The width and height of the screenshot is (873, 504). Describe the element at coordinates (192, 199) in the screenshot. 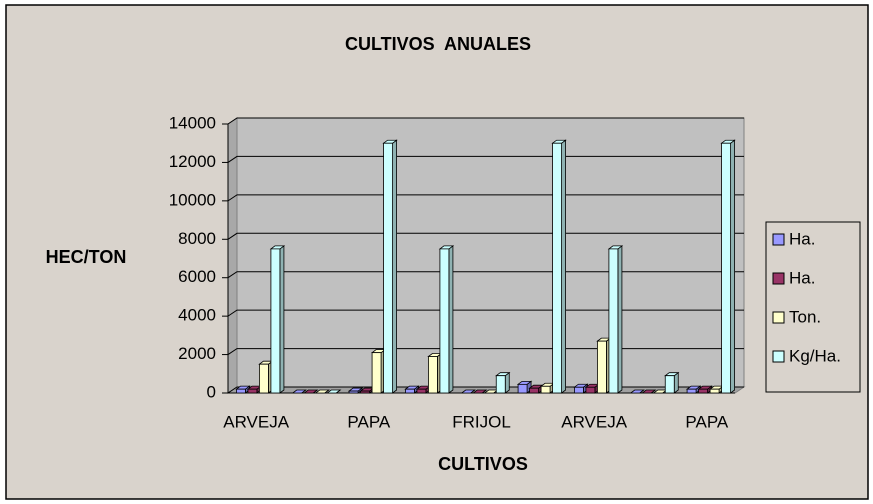

I see `y-tick-label: 10000` at that location.